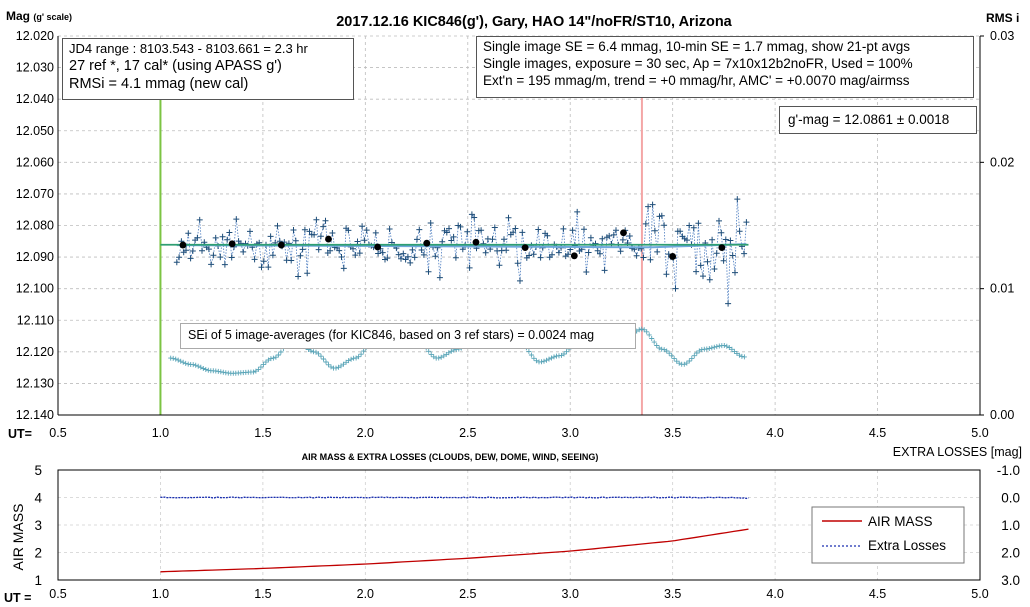 The width and height of the screenshot is (1030, 607). What do you see at coordinates (979, 433) in the screenshot?
I see `x-tick-label: 5.0` at bounding box center [979, 433].